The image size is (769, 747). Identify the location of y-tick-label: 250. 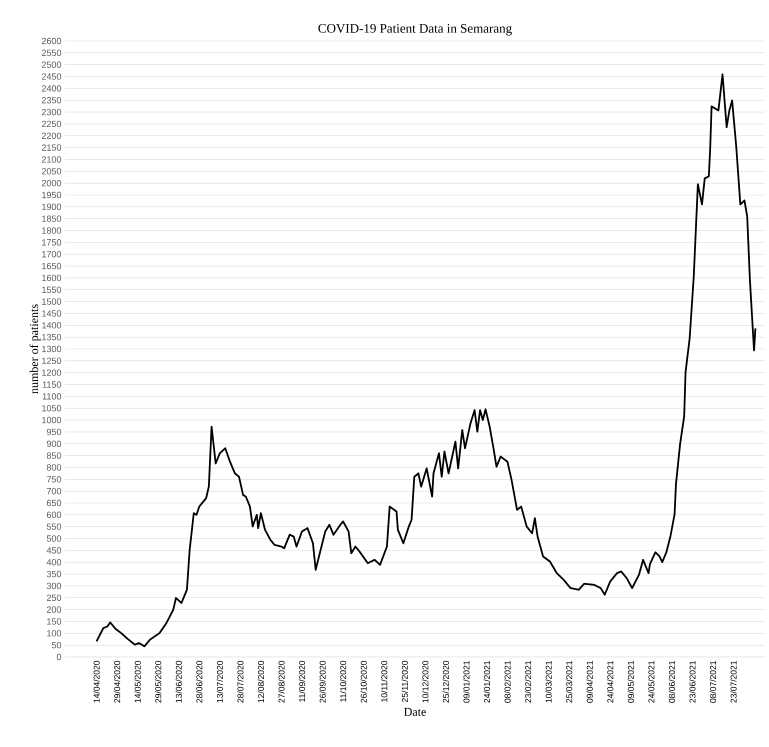
(54, 597).